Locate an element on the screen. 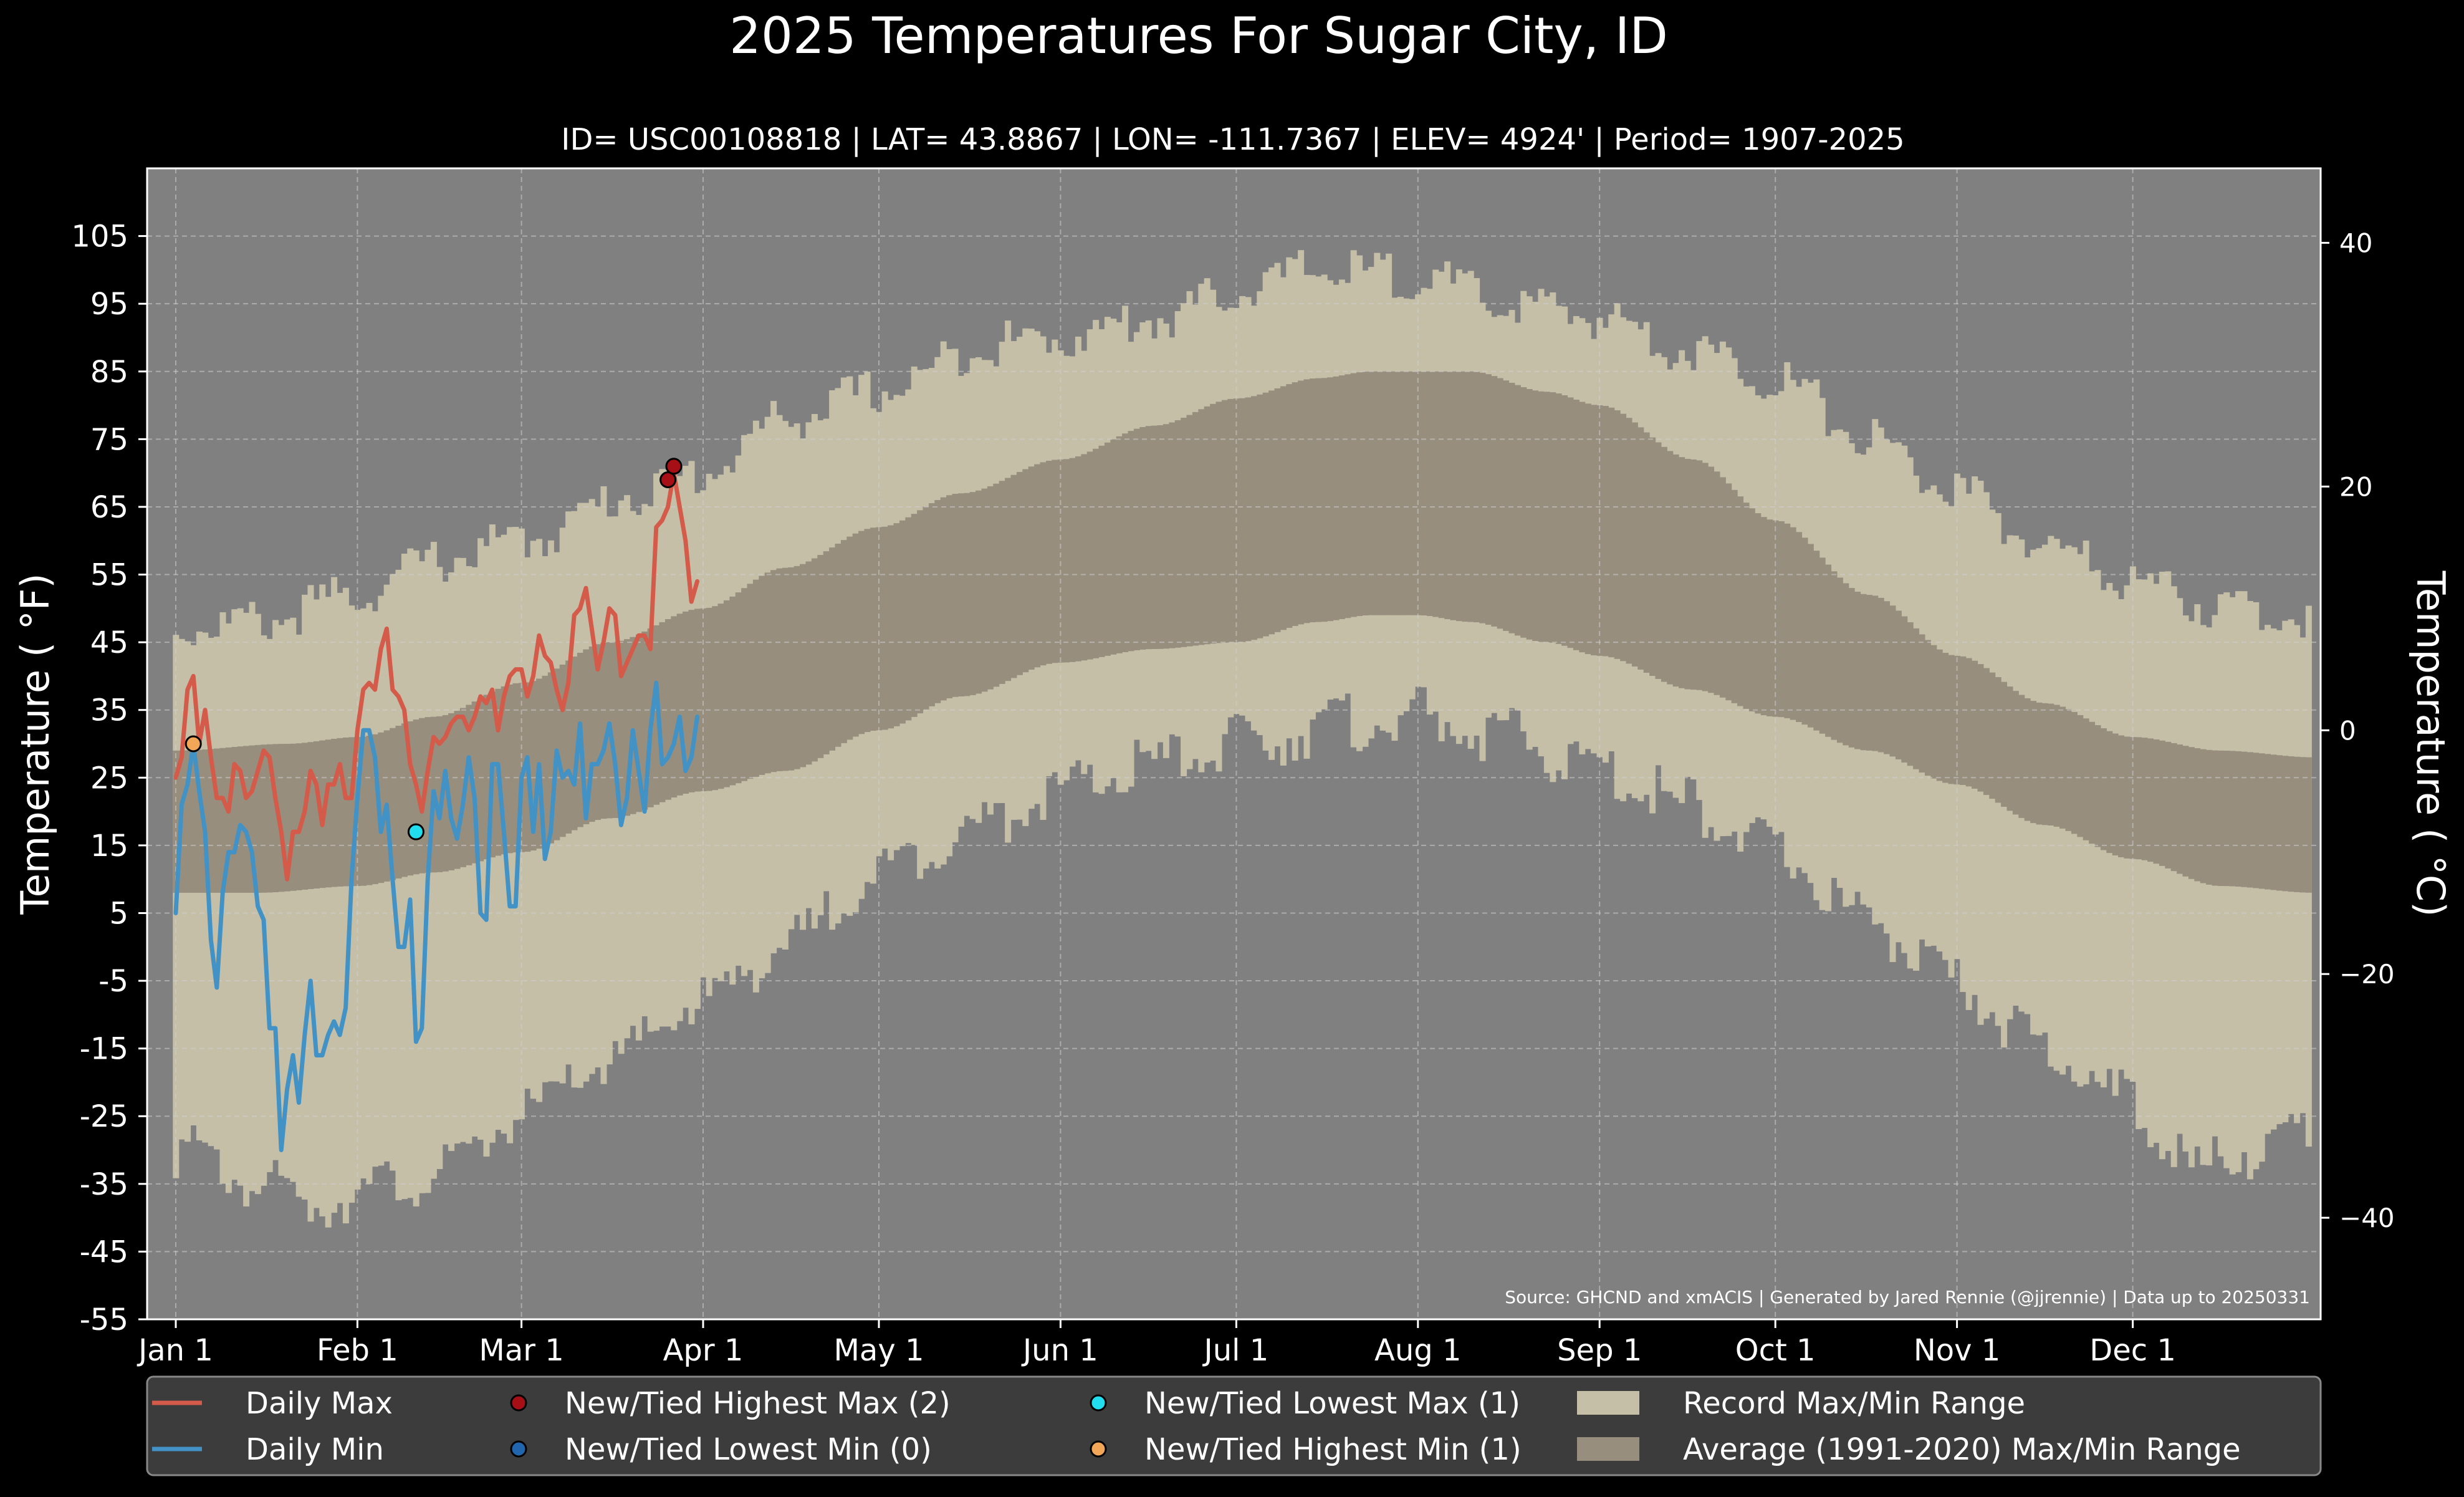 The height and width of the screenshot is (1497, 2464). y-tick-label: 25 is located at coordinates (109, 778).